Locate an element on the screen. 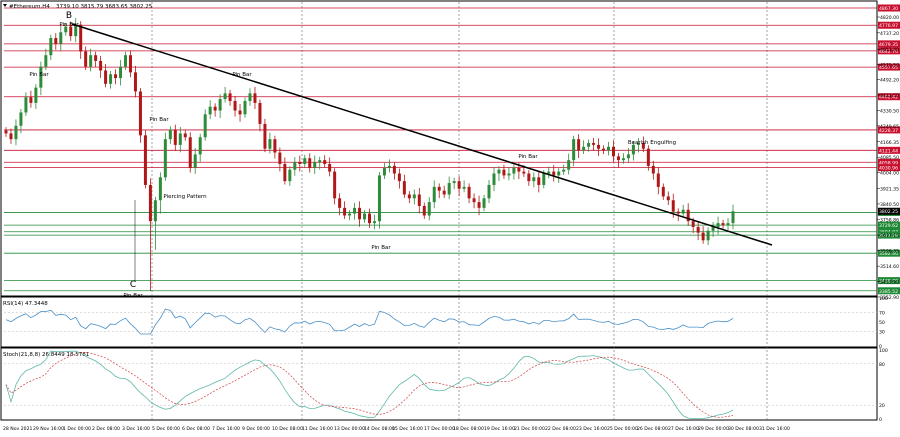 The width and height of the screenshot is (900, 437). support-price-tag is located at coordinates (889, 281).